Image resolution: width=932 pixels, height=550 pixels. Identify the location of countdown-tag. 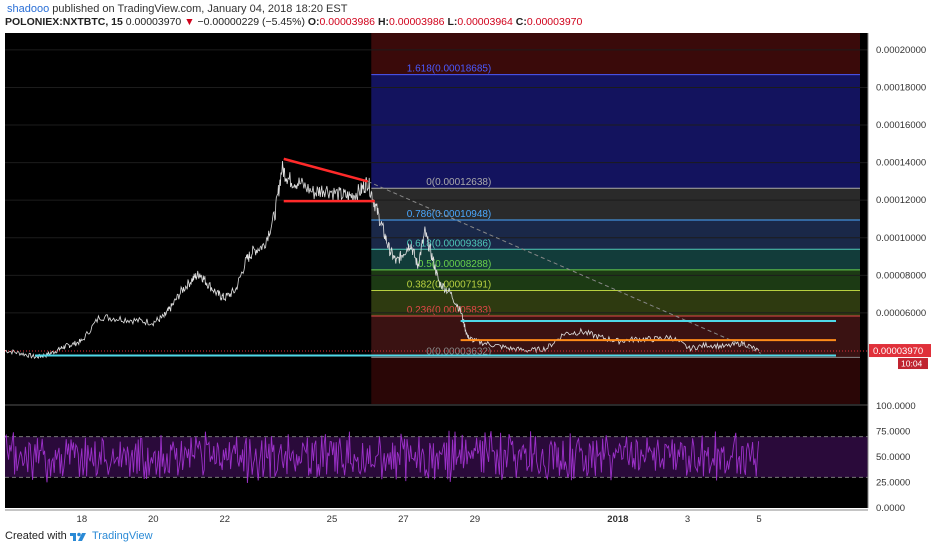
(913, 364).